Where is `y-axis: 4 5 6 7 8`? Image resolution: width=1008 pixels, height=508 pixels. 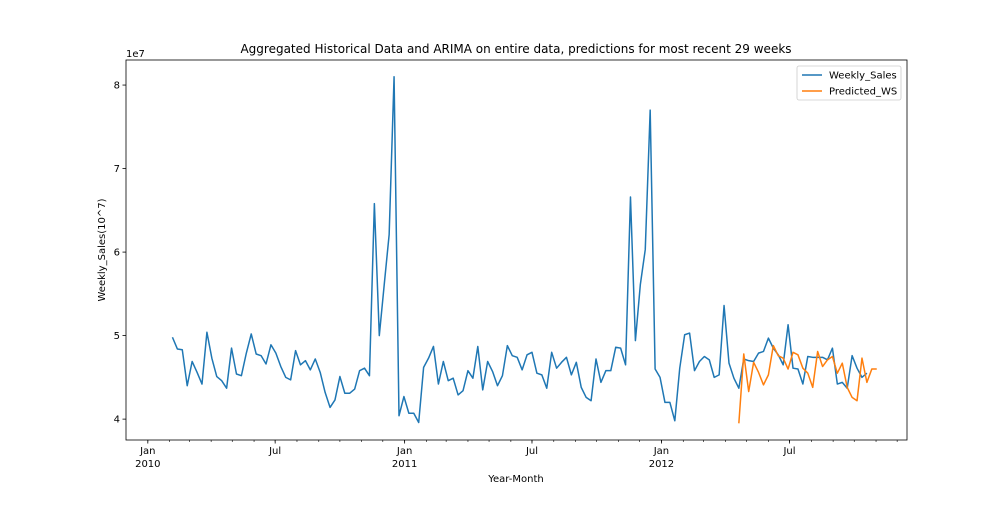 y-axis: 4 5 6 7 8 is located at coordinates (120, 253).